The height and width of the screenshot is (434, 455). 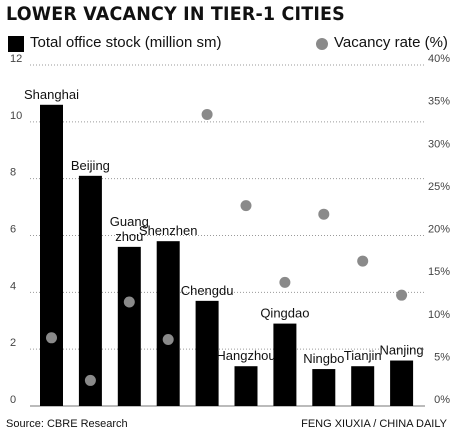 I want to click on bar-label-nanjing: Nanjing, so click(x=402, y=350).